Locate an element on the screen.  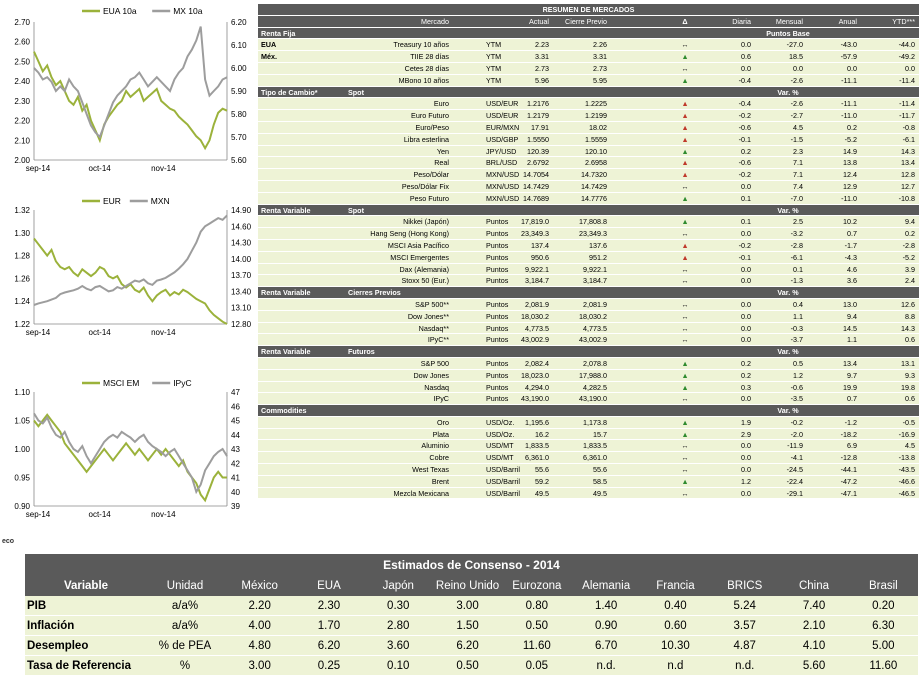
cell: 7.40 is located at coordinates (814, 606).